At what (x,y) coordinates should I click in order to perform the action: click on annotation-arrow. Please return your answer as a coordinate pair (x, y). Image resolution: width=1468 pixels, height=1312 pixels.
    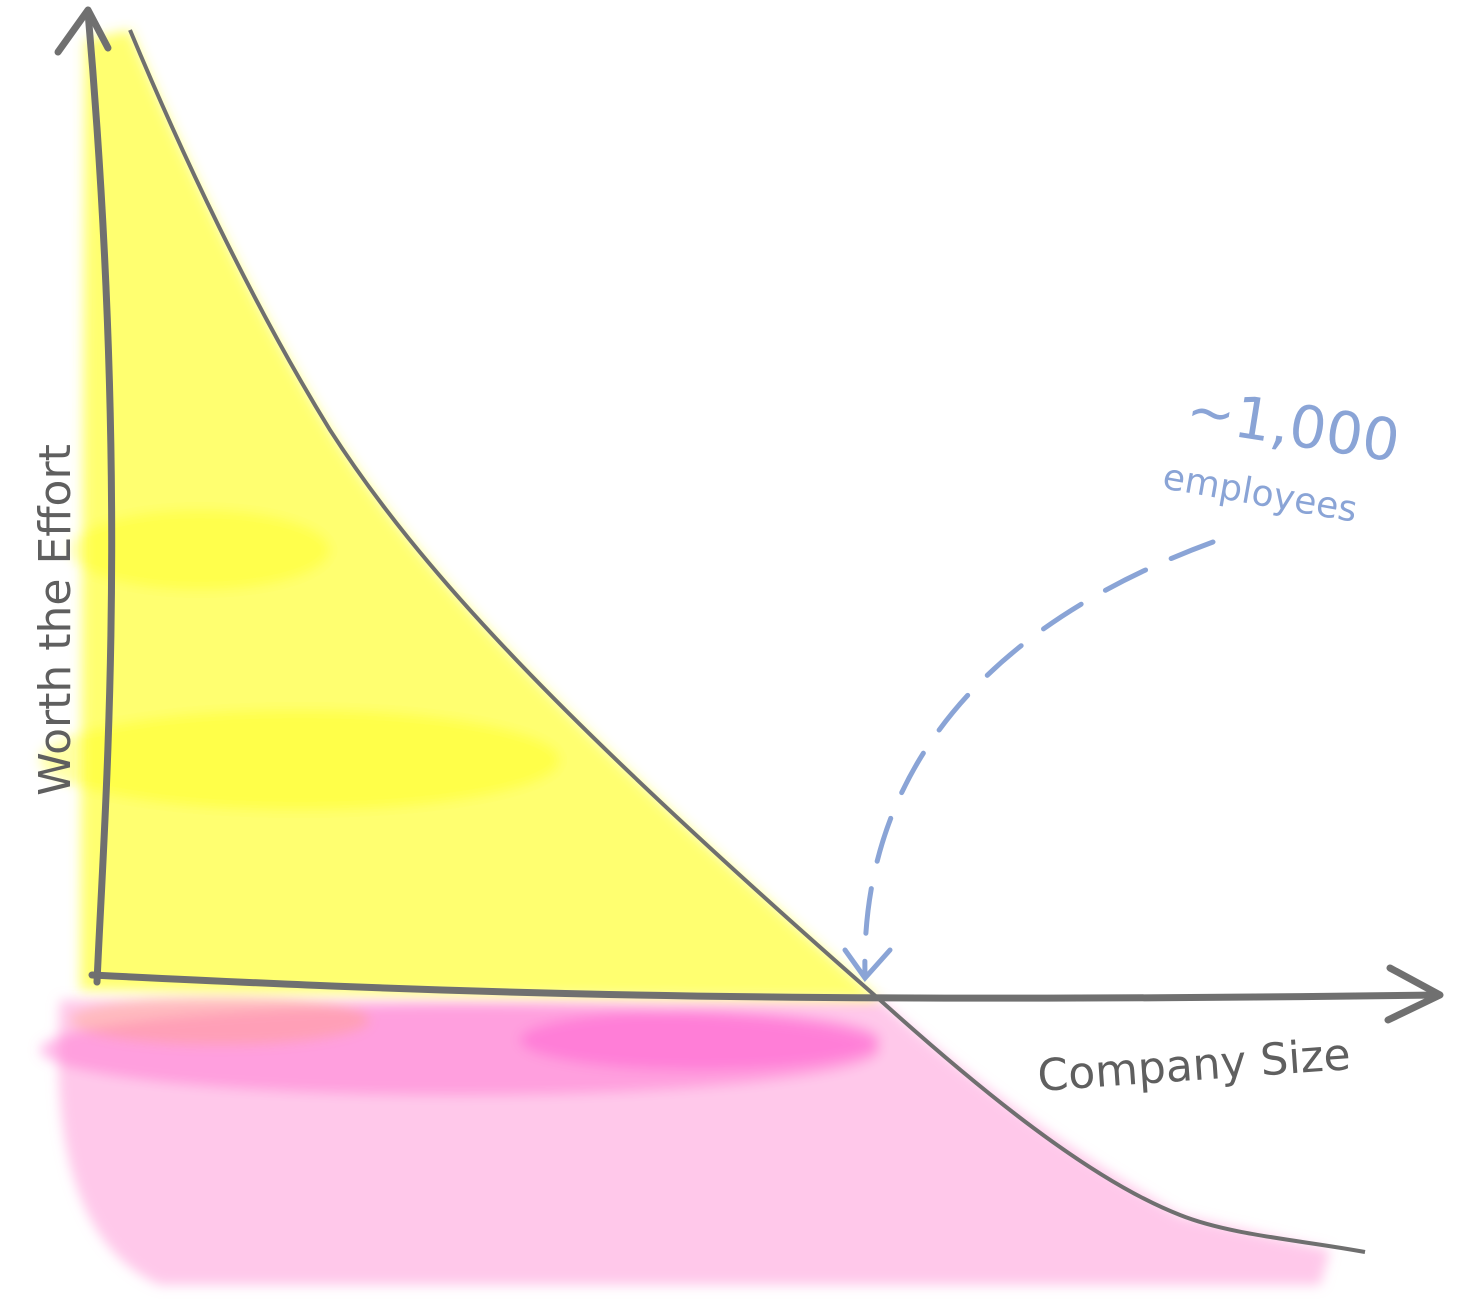
    Looking at the image, I should click on (1029, 760).